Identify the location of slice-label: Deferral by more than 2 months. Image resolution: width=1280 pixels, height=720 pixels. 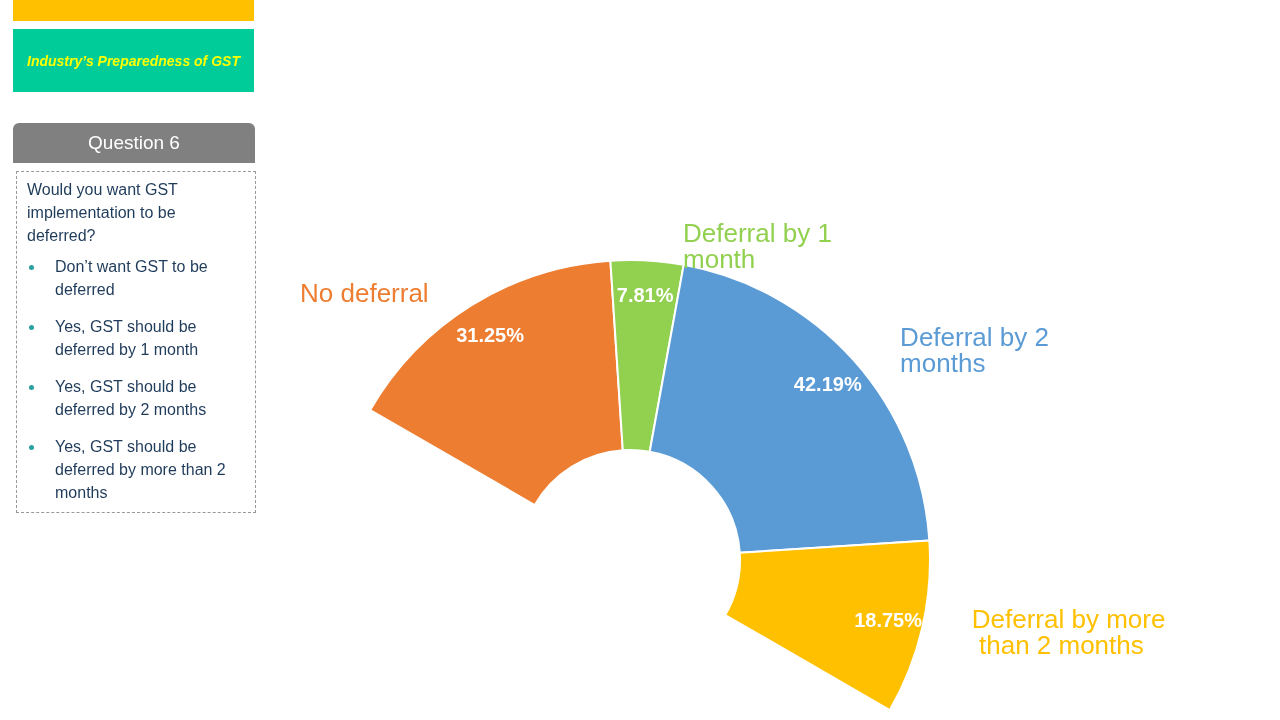
(1068, 631).